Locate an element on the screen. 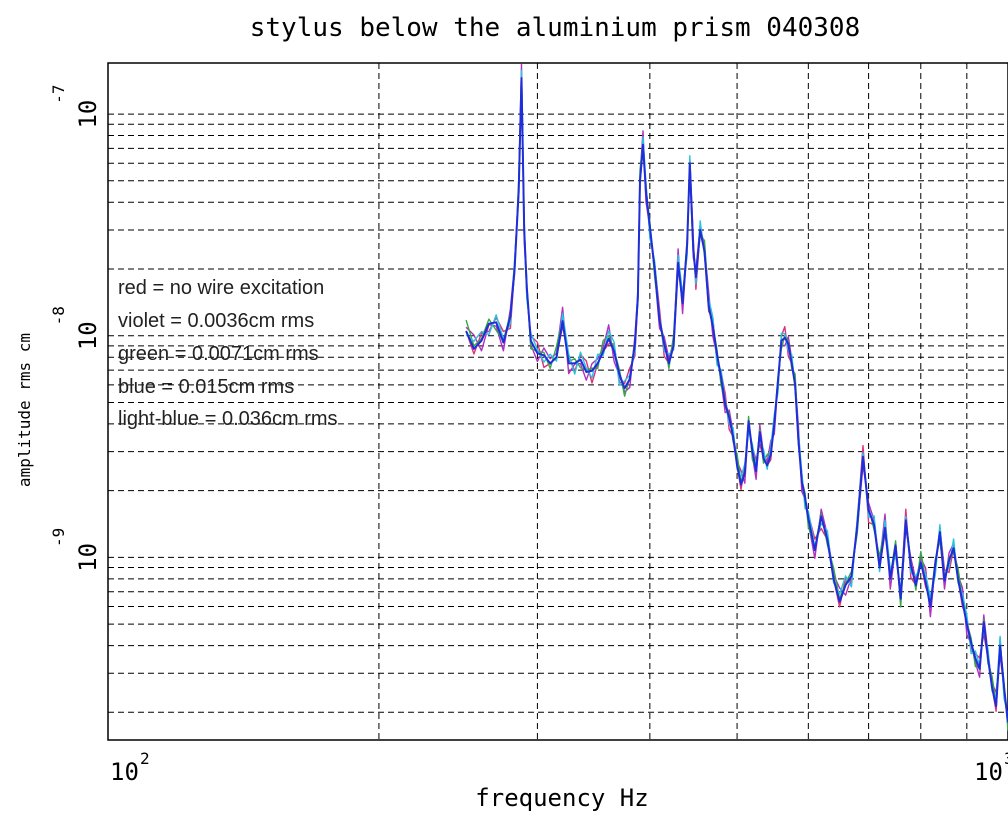  legend-entry-violet: violet = 0.0036cm rms is located at coordinates (216, 321).